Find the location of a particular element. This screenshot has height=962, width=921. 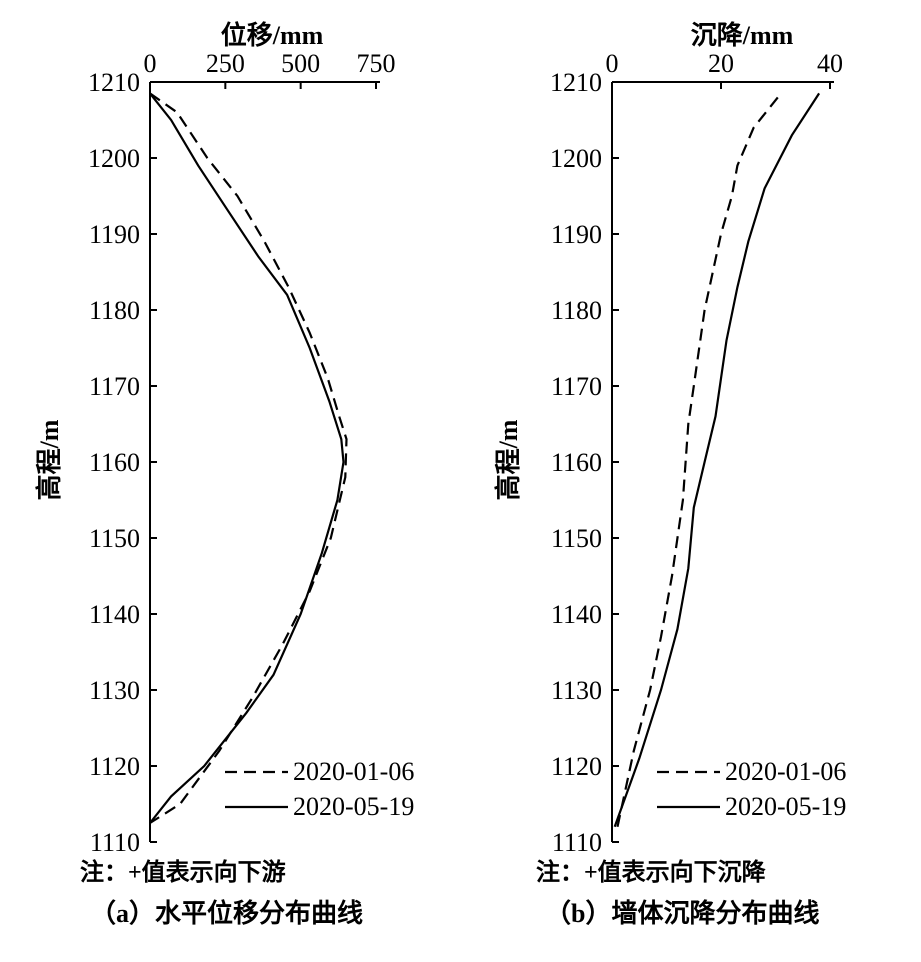

y-tick-label-b-1160: 1160 is located at coordinates (576, 462).